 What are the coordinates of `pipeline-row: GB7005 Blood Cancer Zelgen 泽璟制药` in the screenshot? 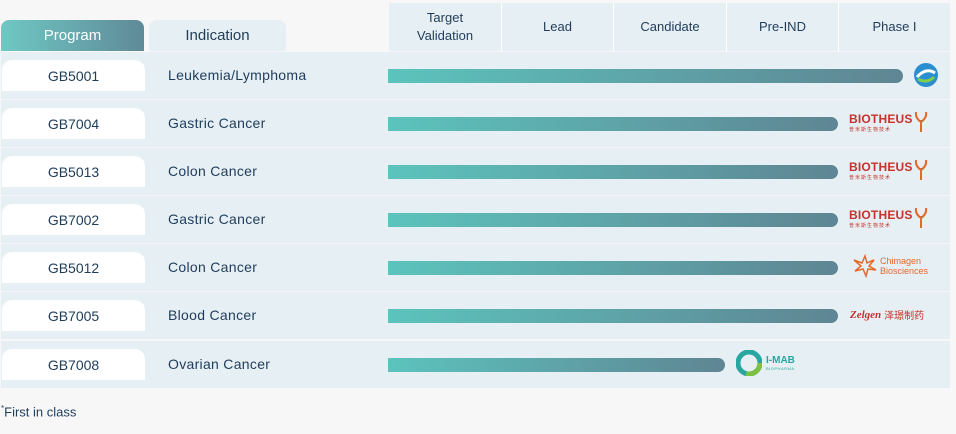 It's located at (475, 315).